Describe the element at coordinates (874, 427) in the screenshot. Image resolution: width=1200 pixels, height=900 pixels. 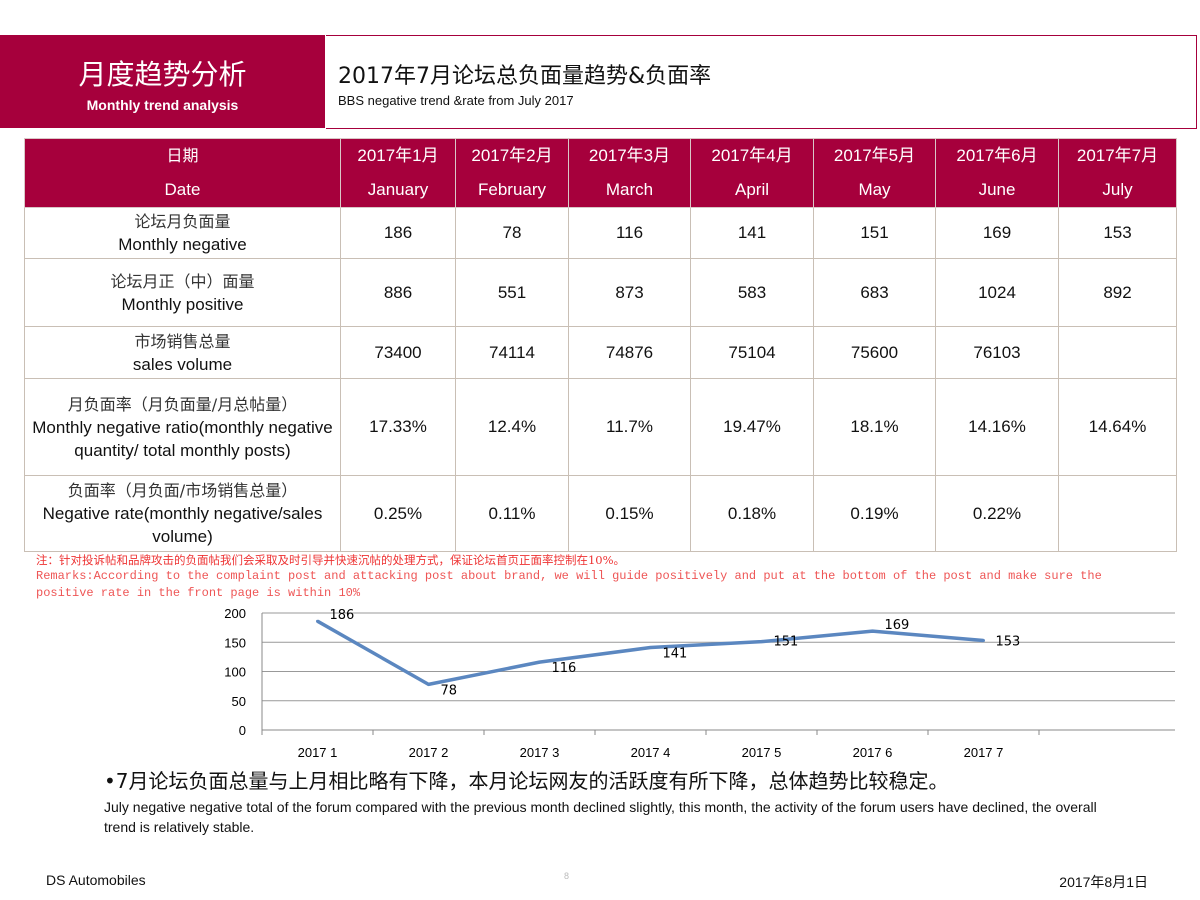
I see `table-cell: 18.1%` at that location.